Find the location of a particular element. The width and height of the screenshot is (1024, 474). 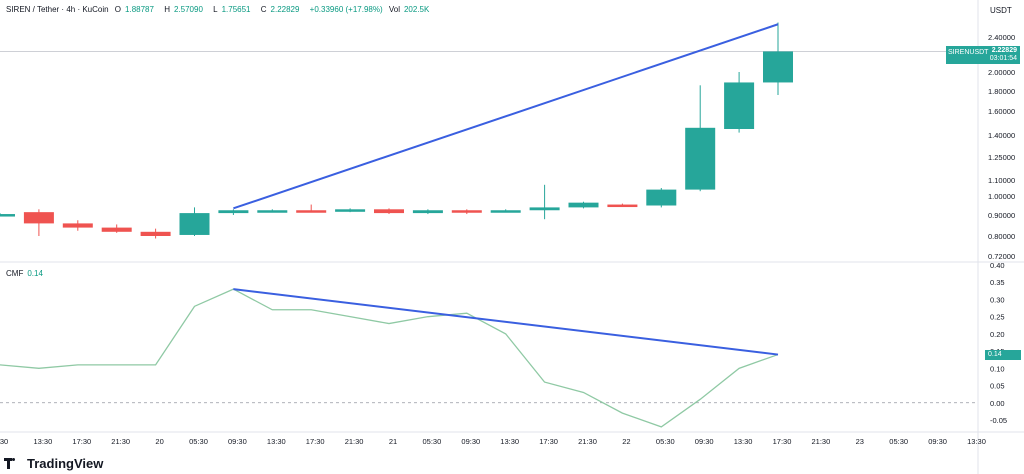

price-axis-tick: 0.80000 is located at coordinates (1001, 236).